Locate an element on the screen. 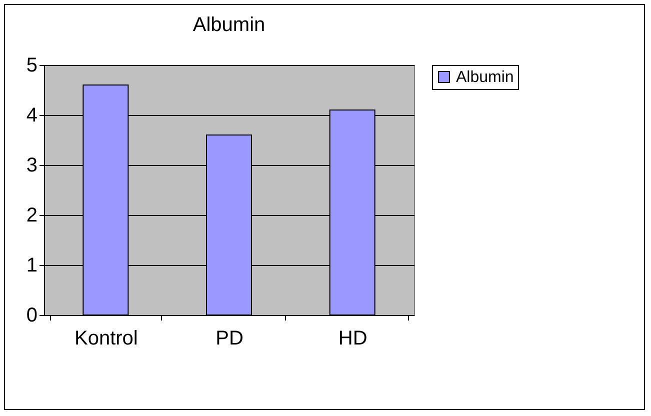 The height and width of the screenshot is (416, 651). x-tick-label: PD is located at coordinates (230, 339).